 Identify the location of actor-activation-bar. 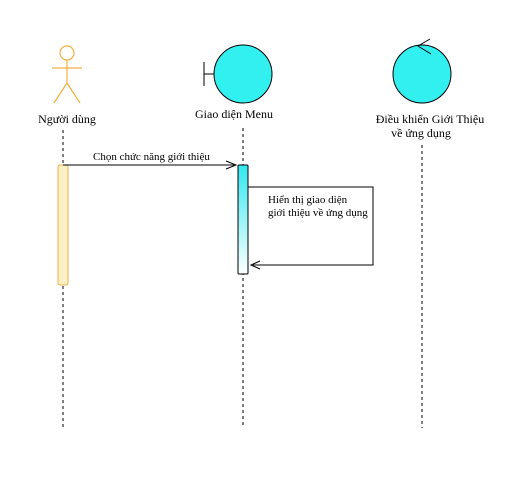
(63, 225).